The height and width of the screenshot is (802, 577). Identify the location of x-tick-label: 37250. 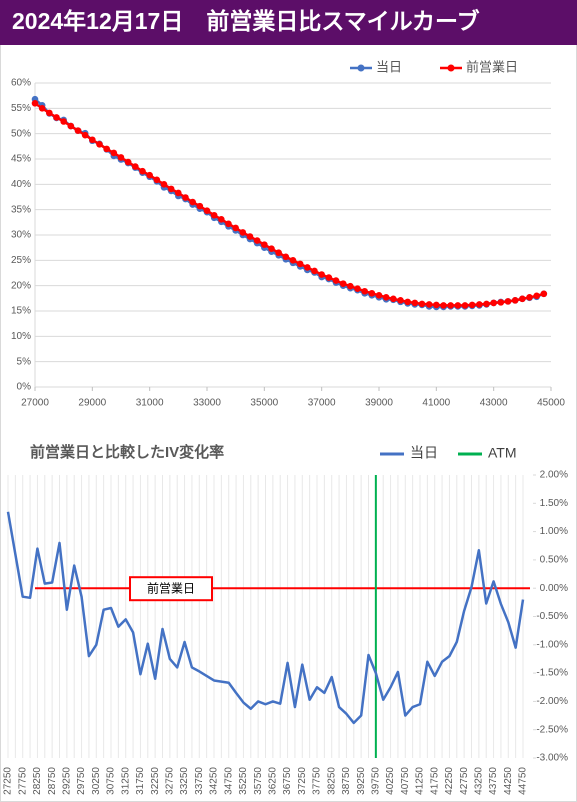
(302, 781).